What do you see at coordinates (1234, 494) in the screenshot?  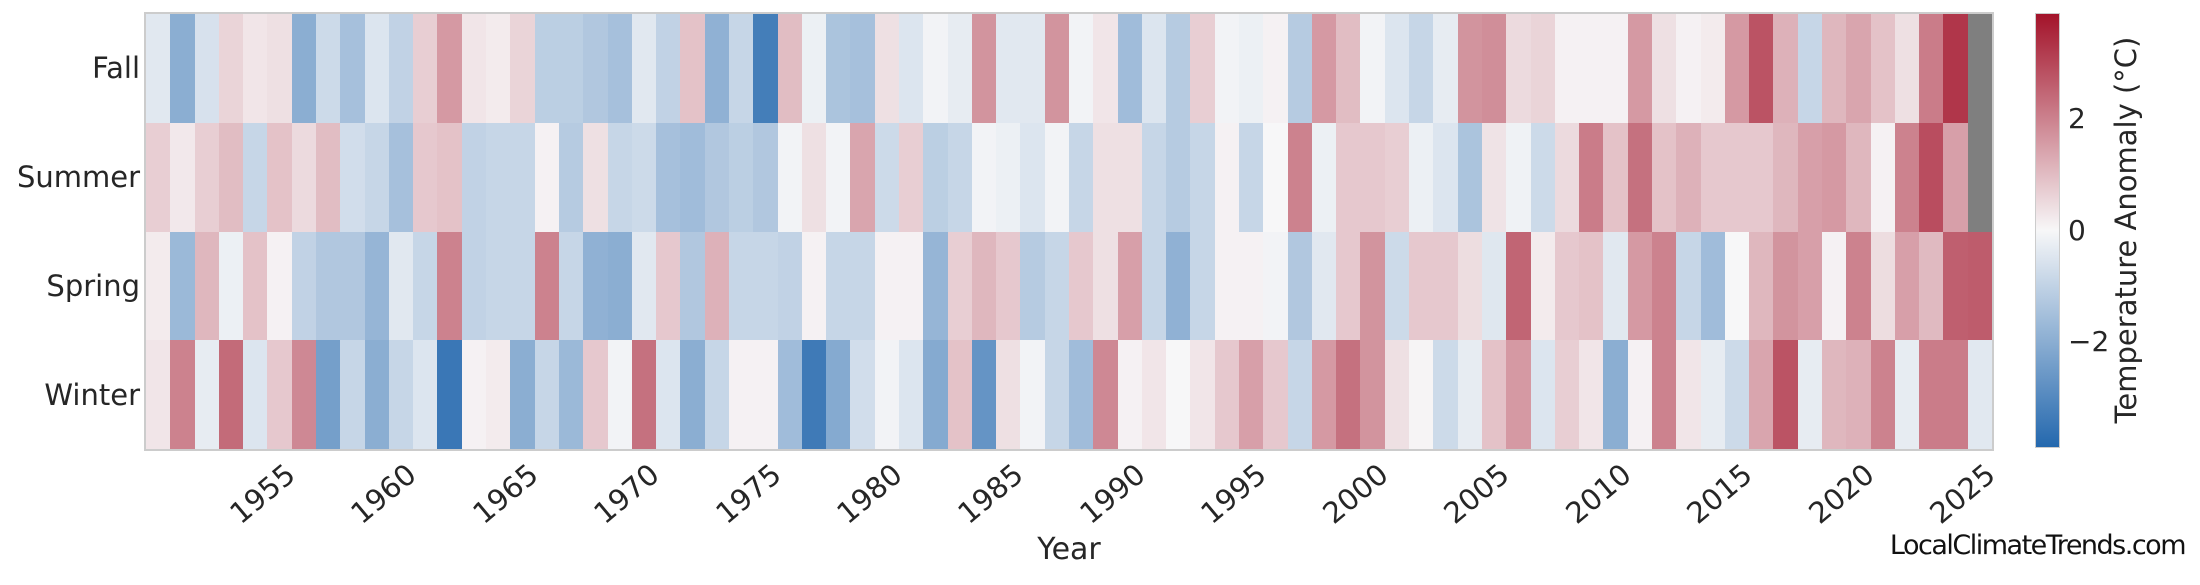 I see `x-tick-label: 1995` at bounding box center [1234, 494].